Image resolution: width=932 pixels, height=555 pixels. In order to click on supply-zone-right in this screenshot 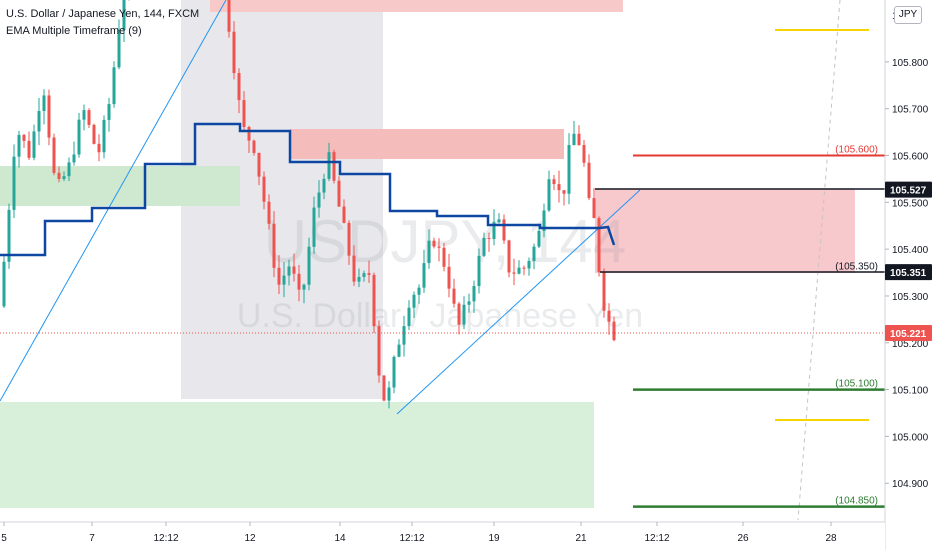, I will do `click(725, 231)`.